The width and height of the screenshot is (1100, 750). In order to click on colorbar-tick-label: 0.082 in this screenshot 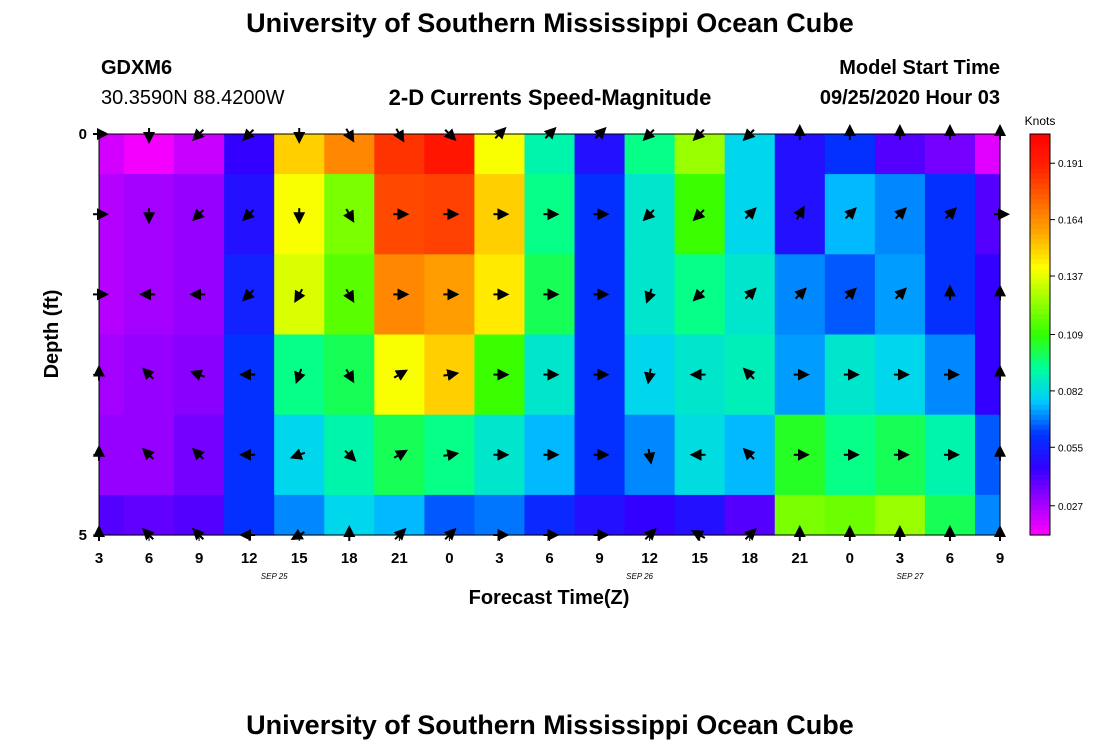, I will do `click(1070, 392)`.